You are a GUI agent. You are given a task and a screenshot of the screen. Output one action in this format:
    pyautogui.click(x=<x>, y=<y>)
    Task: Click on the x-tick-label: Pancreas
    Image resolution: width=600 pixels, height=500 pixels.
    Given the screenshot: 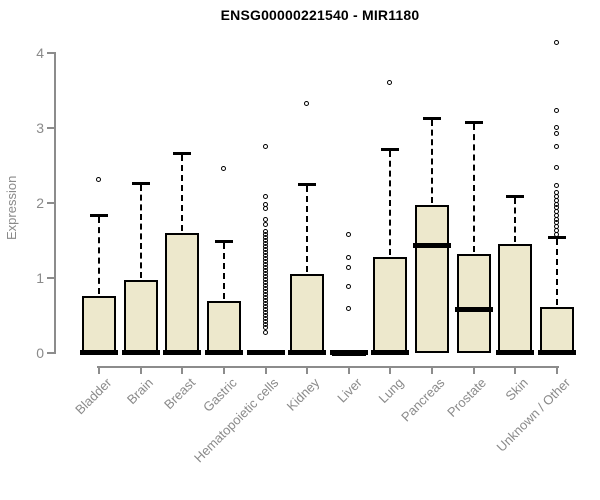 What is the action you would take?
    pyautogui.click(x=423, y=400)
    